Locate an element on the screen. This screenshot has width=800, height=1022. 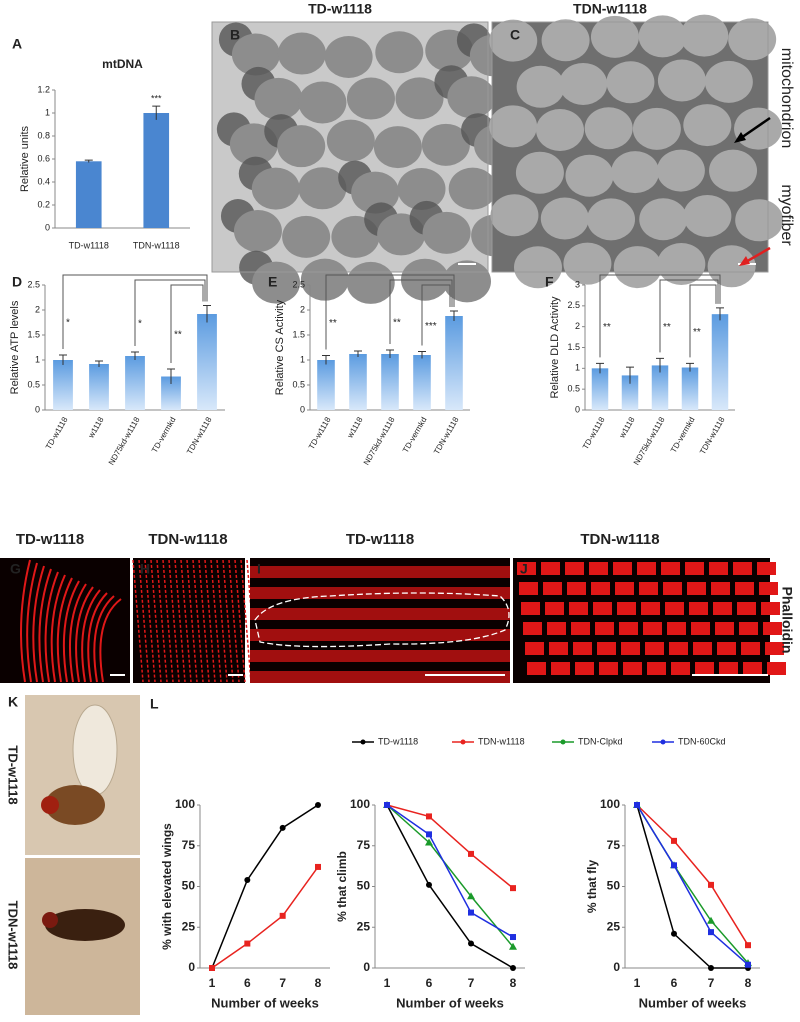
y-tick-label: 1 is located at coordinates (37, 359).